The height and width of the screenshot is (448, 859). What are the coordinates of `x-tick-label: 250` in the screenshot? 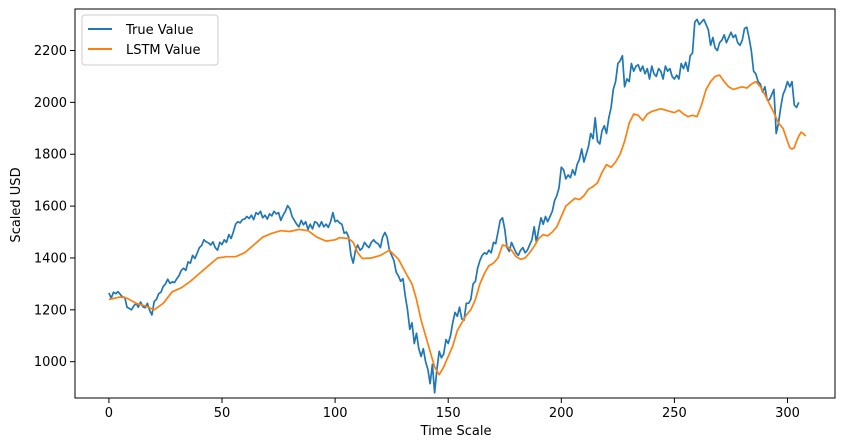 It's located at (674, 413).